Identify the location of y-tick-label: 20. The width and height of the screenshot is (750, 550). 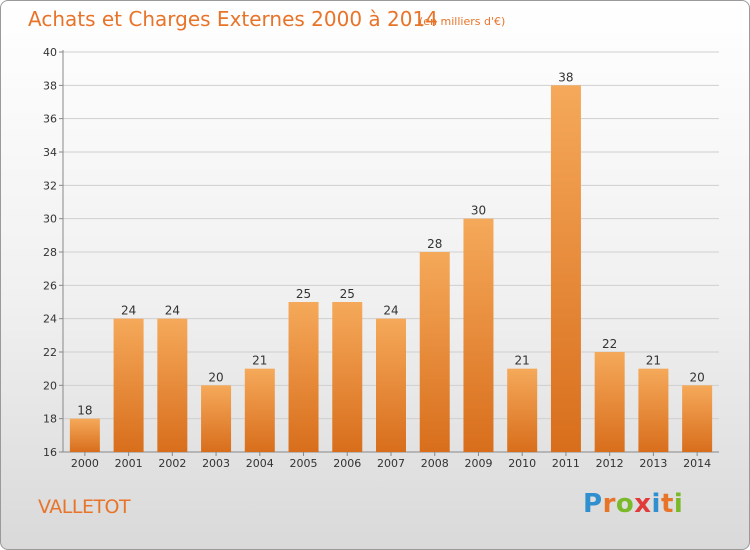
(50, 385).